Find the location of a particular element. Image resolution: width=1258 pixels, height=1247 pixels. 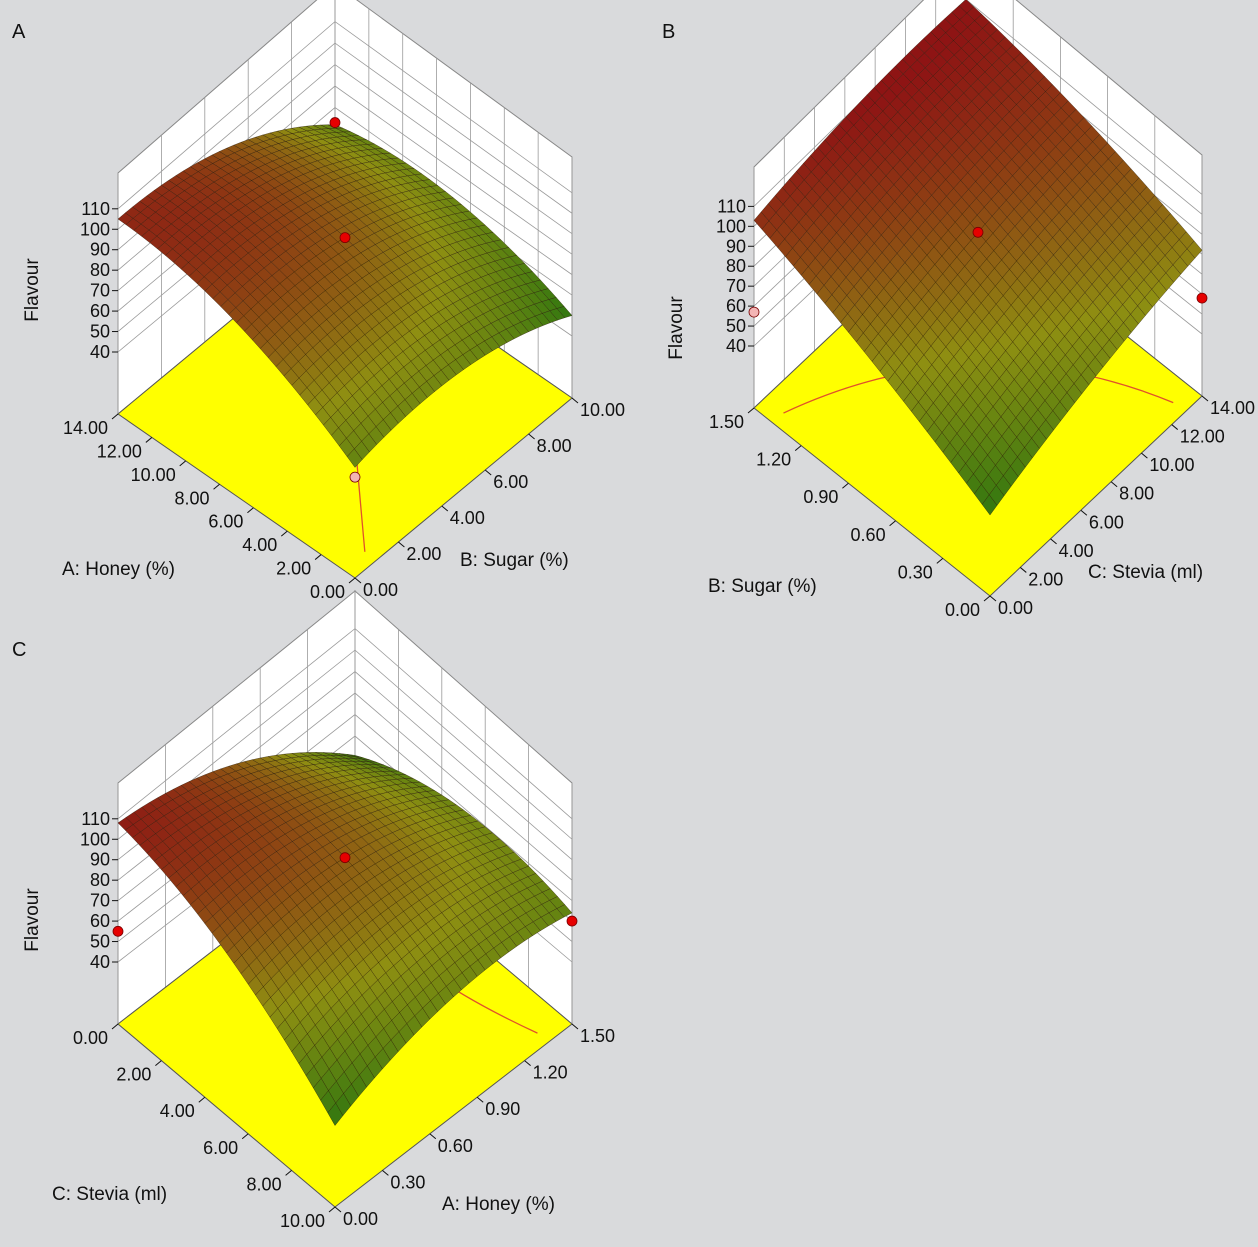

panel-label: A is located at coordinates (19, 32).